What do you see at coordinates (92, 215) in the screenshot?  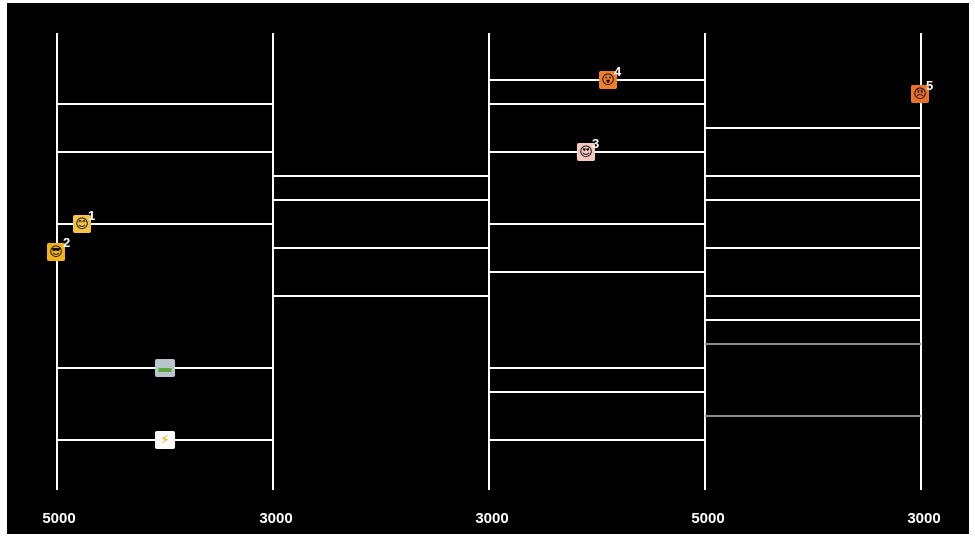 I see `player-1-number: 1` at bounding box center [92, 215].